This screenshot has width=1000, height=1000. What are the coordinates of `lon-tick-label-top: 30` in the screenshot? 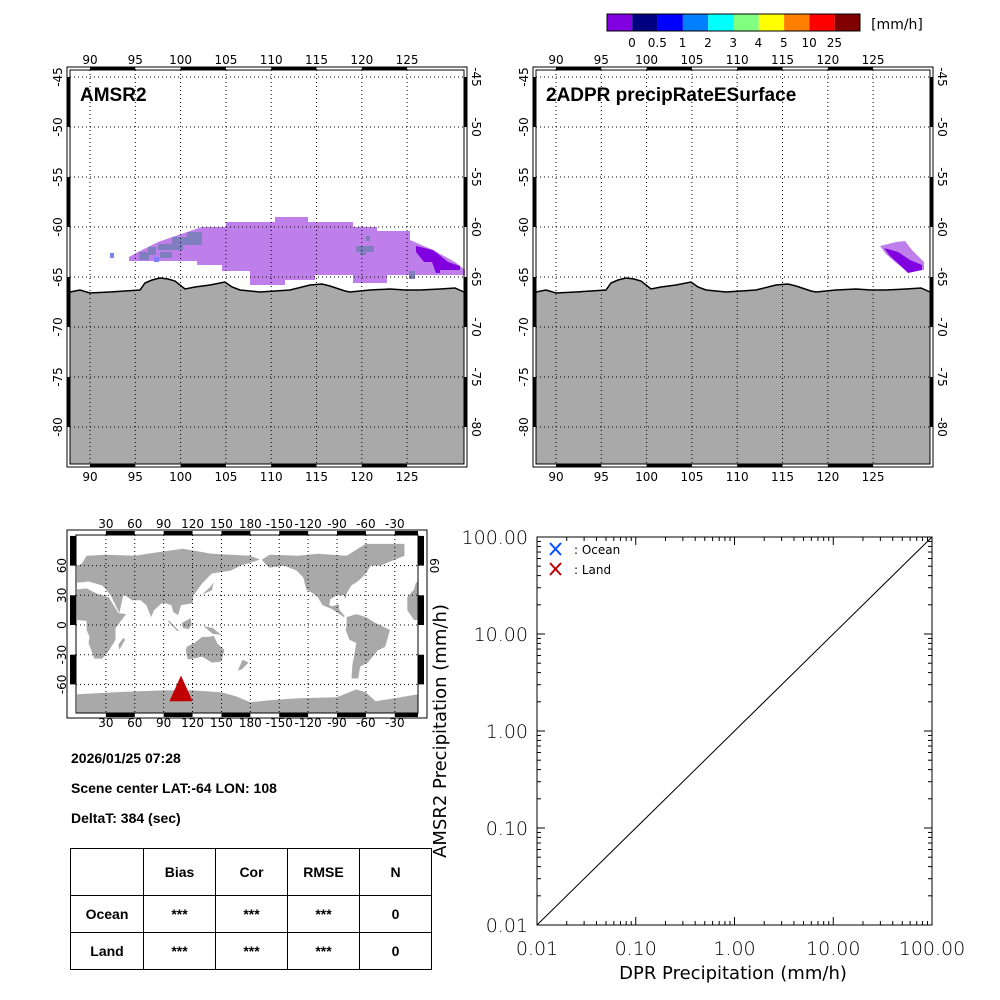 It's located at (105, 524).